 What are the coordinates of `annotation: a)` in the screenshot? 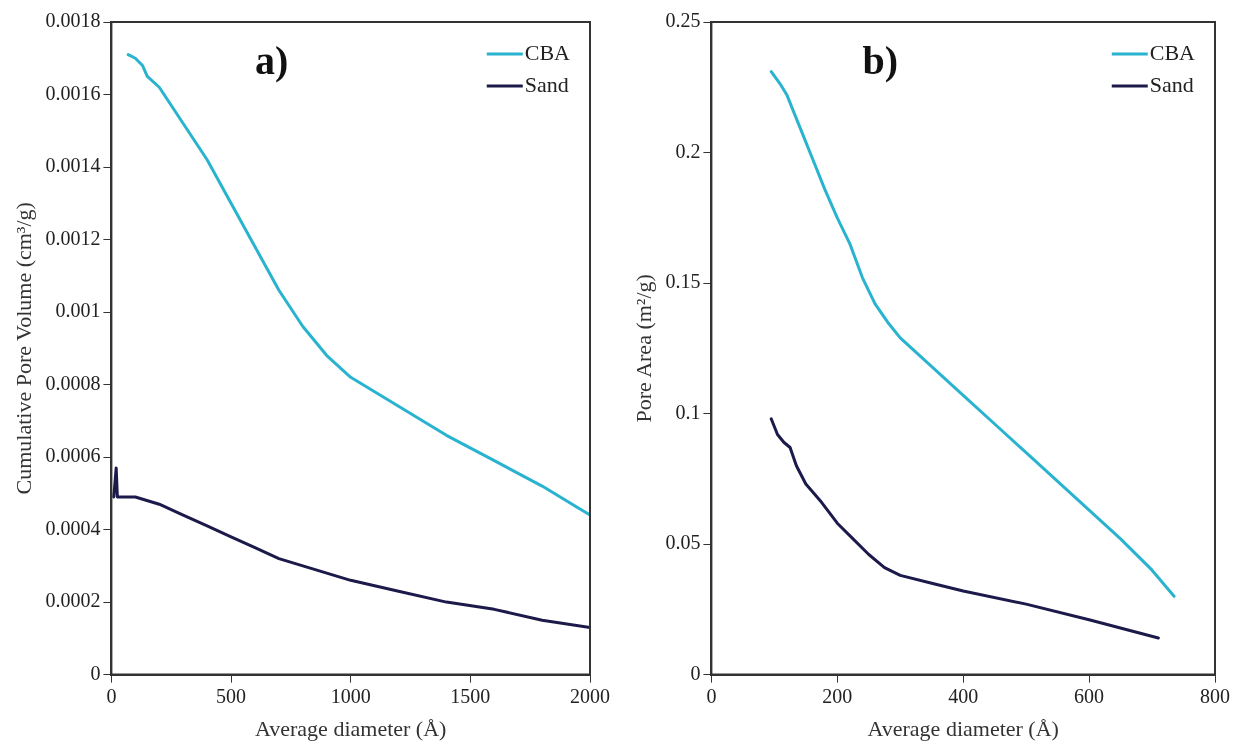 It's located at (271, 61).